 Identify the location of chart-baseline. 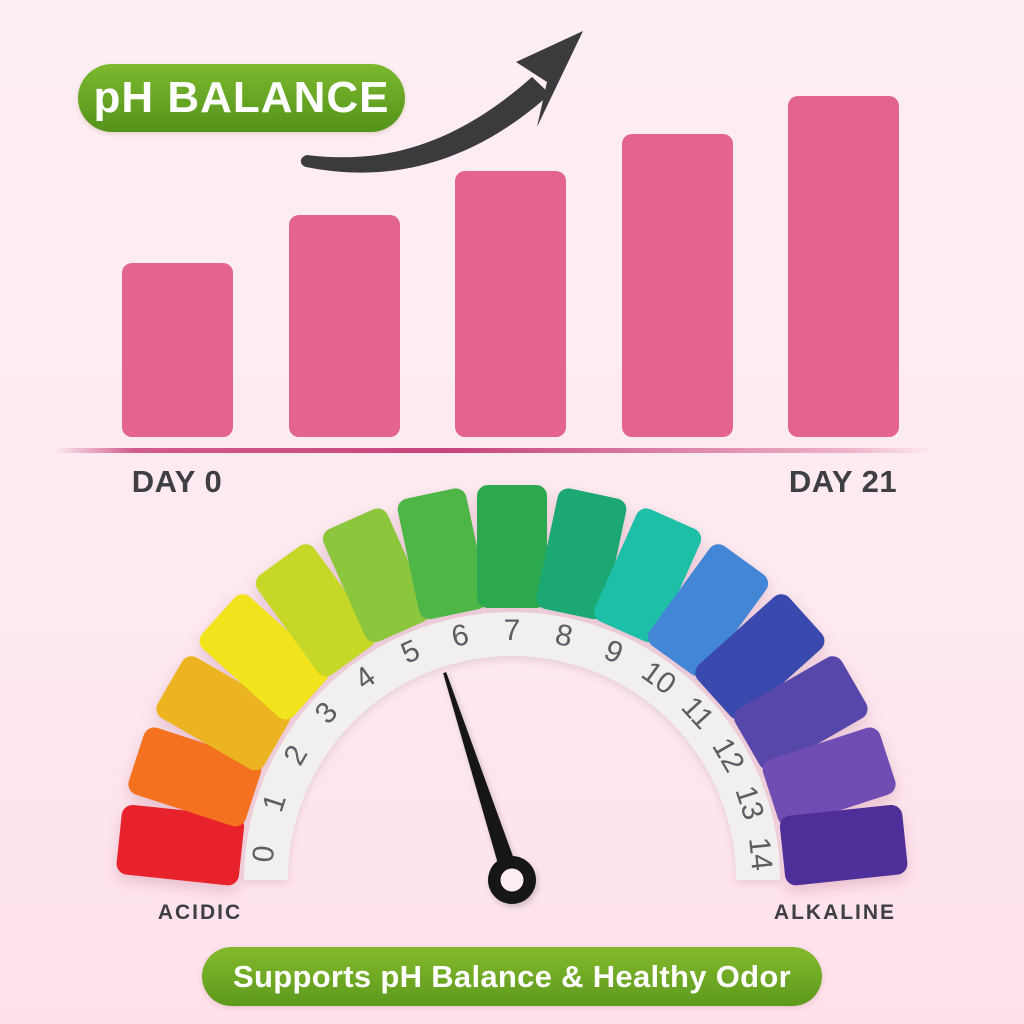
(495, 450).